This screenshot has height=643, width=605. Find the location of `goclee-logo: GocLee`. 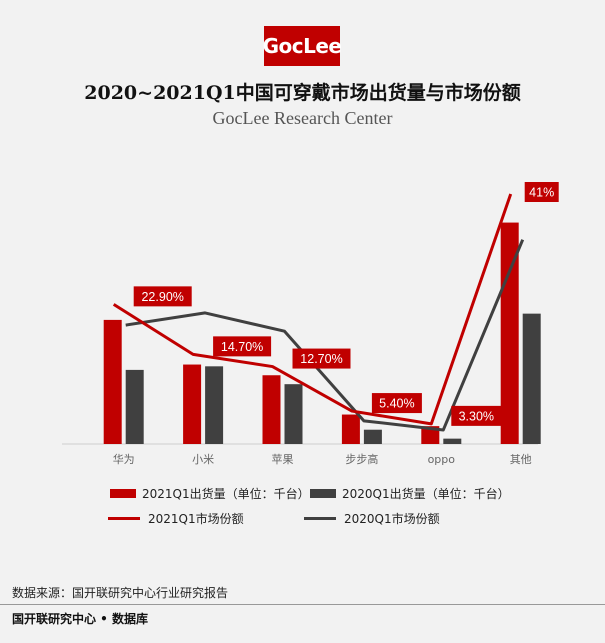

goclee-logo: GocLee is located at coordinates (302, 46).